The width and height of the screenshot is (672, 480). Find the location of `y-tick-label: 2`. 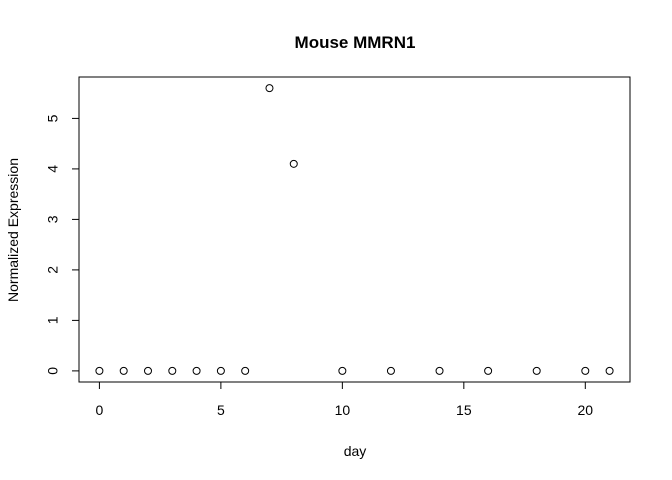

y-tick-label: 2 is located at coordinates (53, 270).